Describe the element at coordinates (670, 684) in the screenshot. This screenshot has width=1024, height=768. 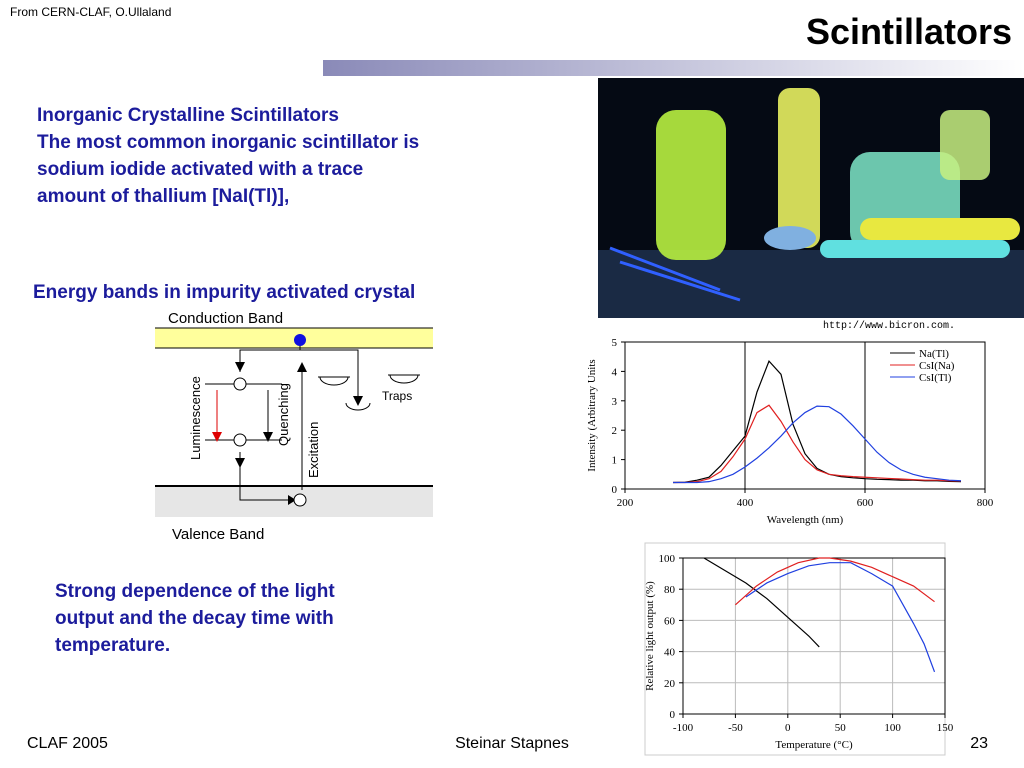
I see `y-tick-label: 20` at that location.